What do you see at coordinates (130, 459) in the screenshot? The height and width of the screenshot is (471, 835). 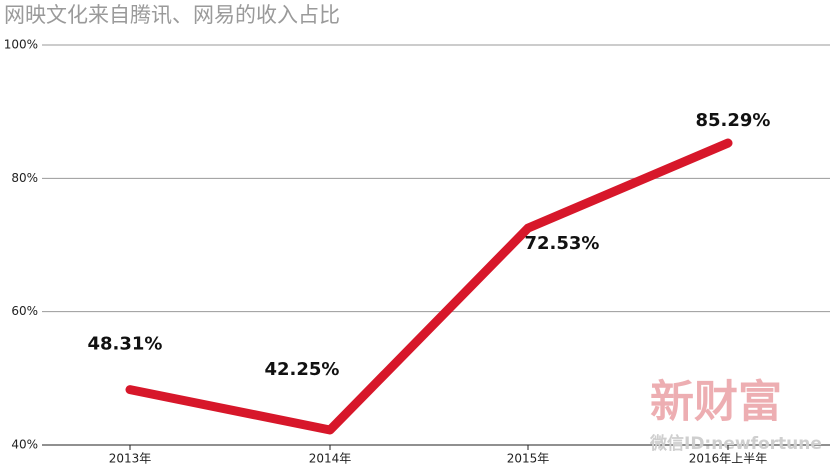 I see `x-tick-label: 2013年` at bounding box center [130, 459].